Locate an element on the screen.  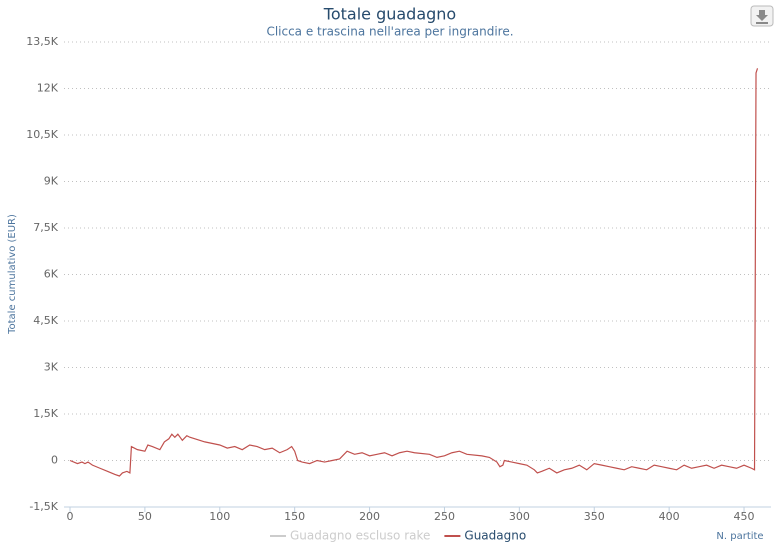
y-tick-label: 12K is located at coordinates (48, 88).